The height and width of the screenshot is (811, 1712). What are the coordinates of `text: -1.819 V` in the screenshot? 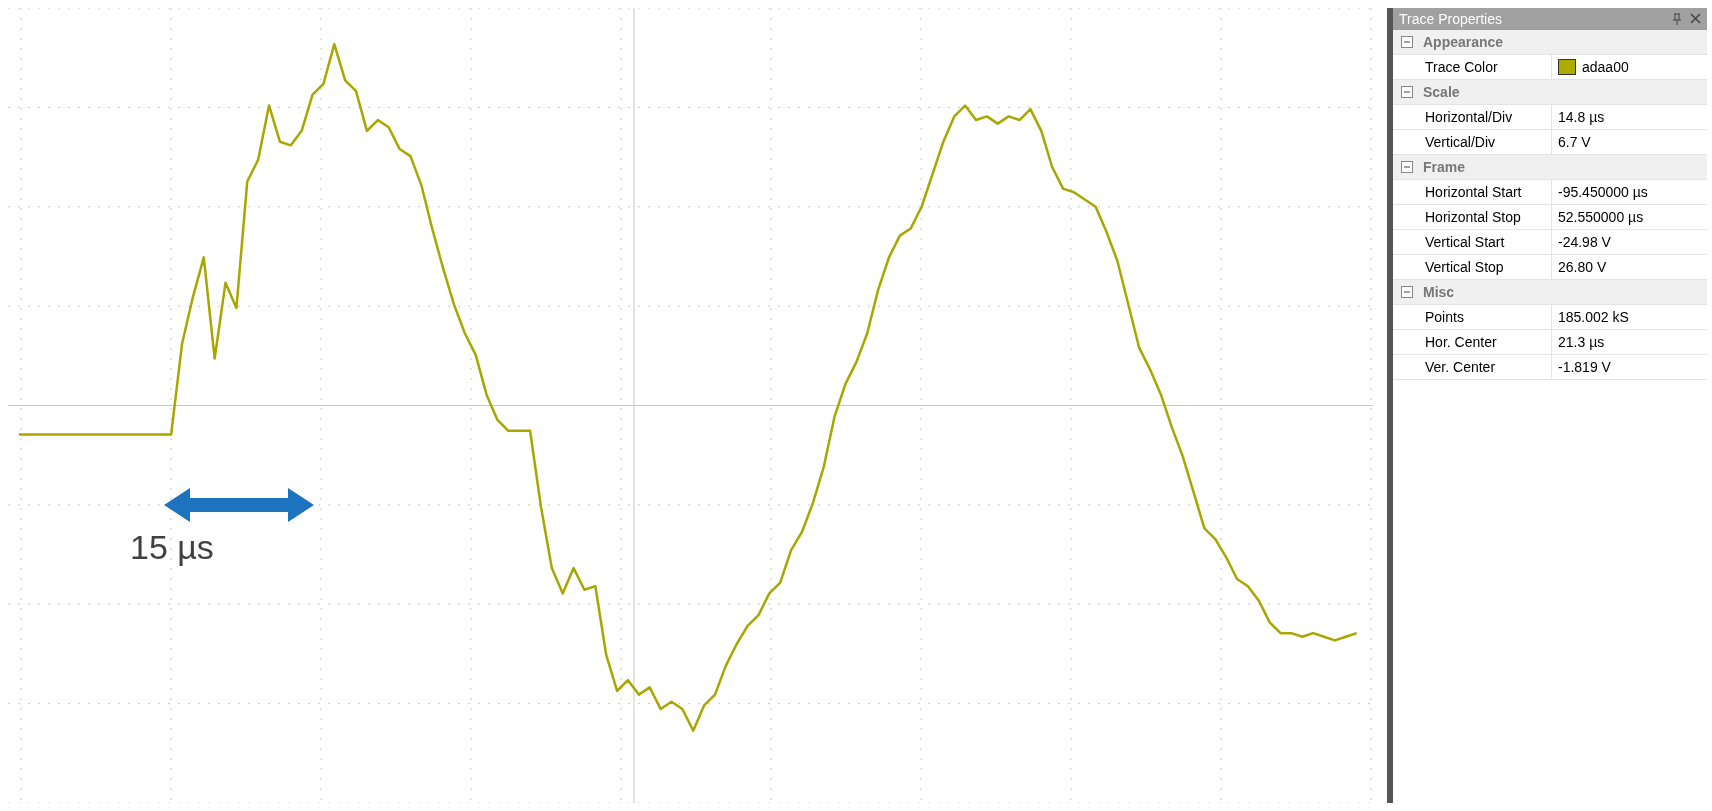 It's located at (1584, 367).